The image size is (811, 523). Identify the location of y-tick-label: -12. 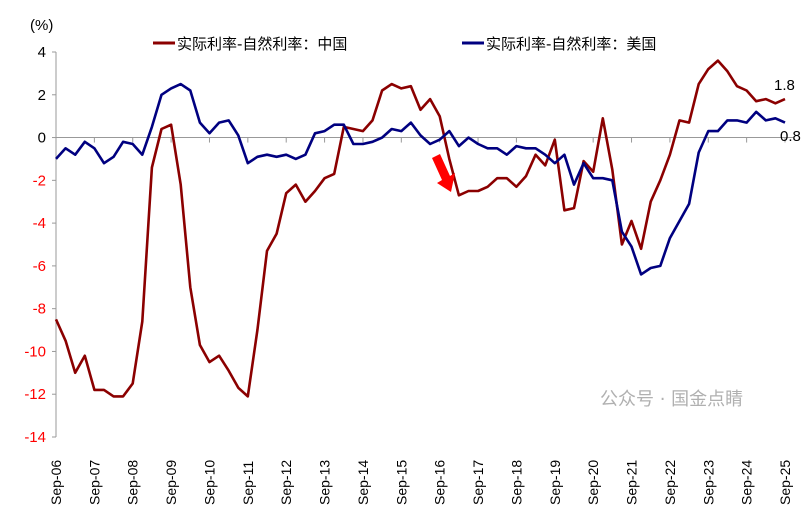
(35, 394).